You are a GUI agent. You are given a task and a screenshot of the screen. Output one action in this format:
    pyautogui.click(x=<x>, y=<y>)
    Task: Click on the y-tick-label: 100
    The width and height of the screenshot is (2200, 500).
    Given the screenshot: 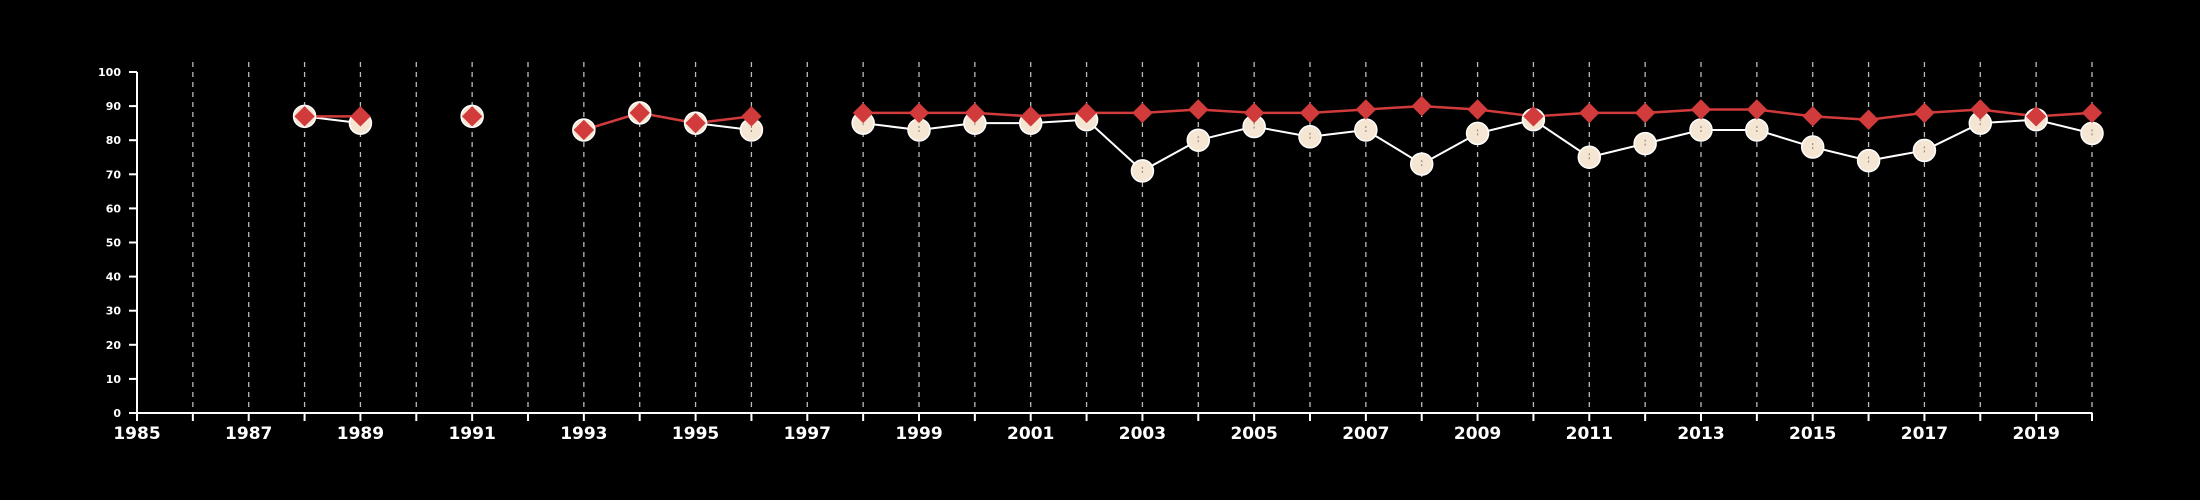 What is the action you would take?
    pyautogui.click(x=109, y=72)
    